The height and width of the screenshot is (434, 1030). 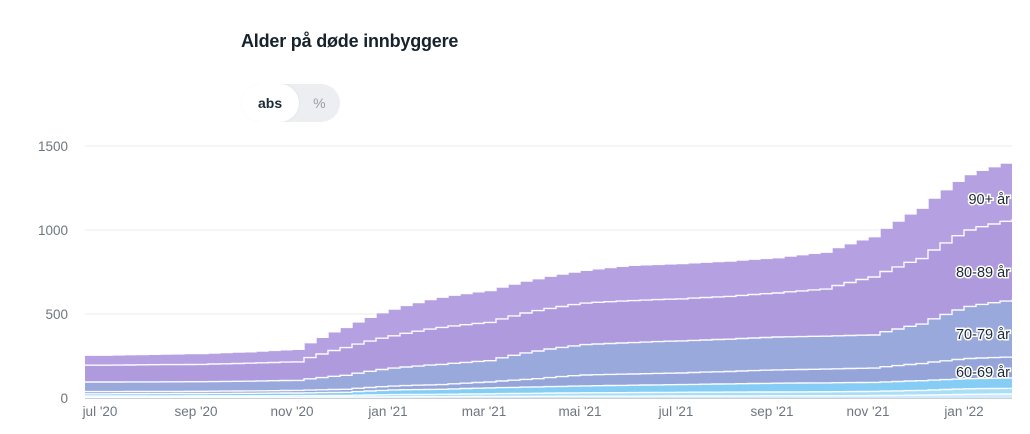 I want to click on toggle-option-percent: %, so click(x=319, y=103).